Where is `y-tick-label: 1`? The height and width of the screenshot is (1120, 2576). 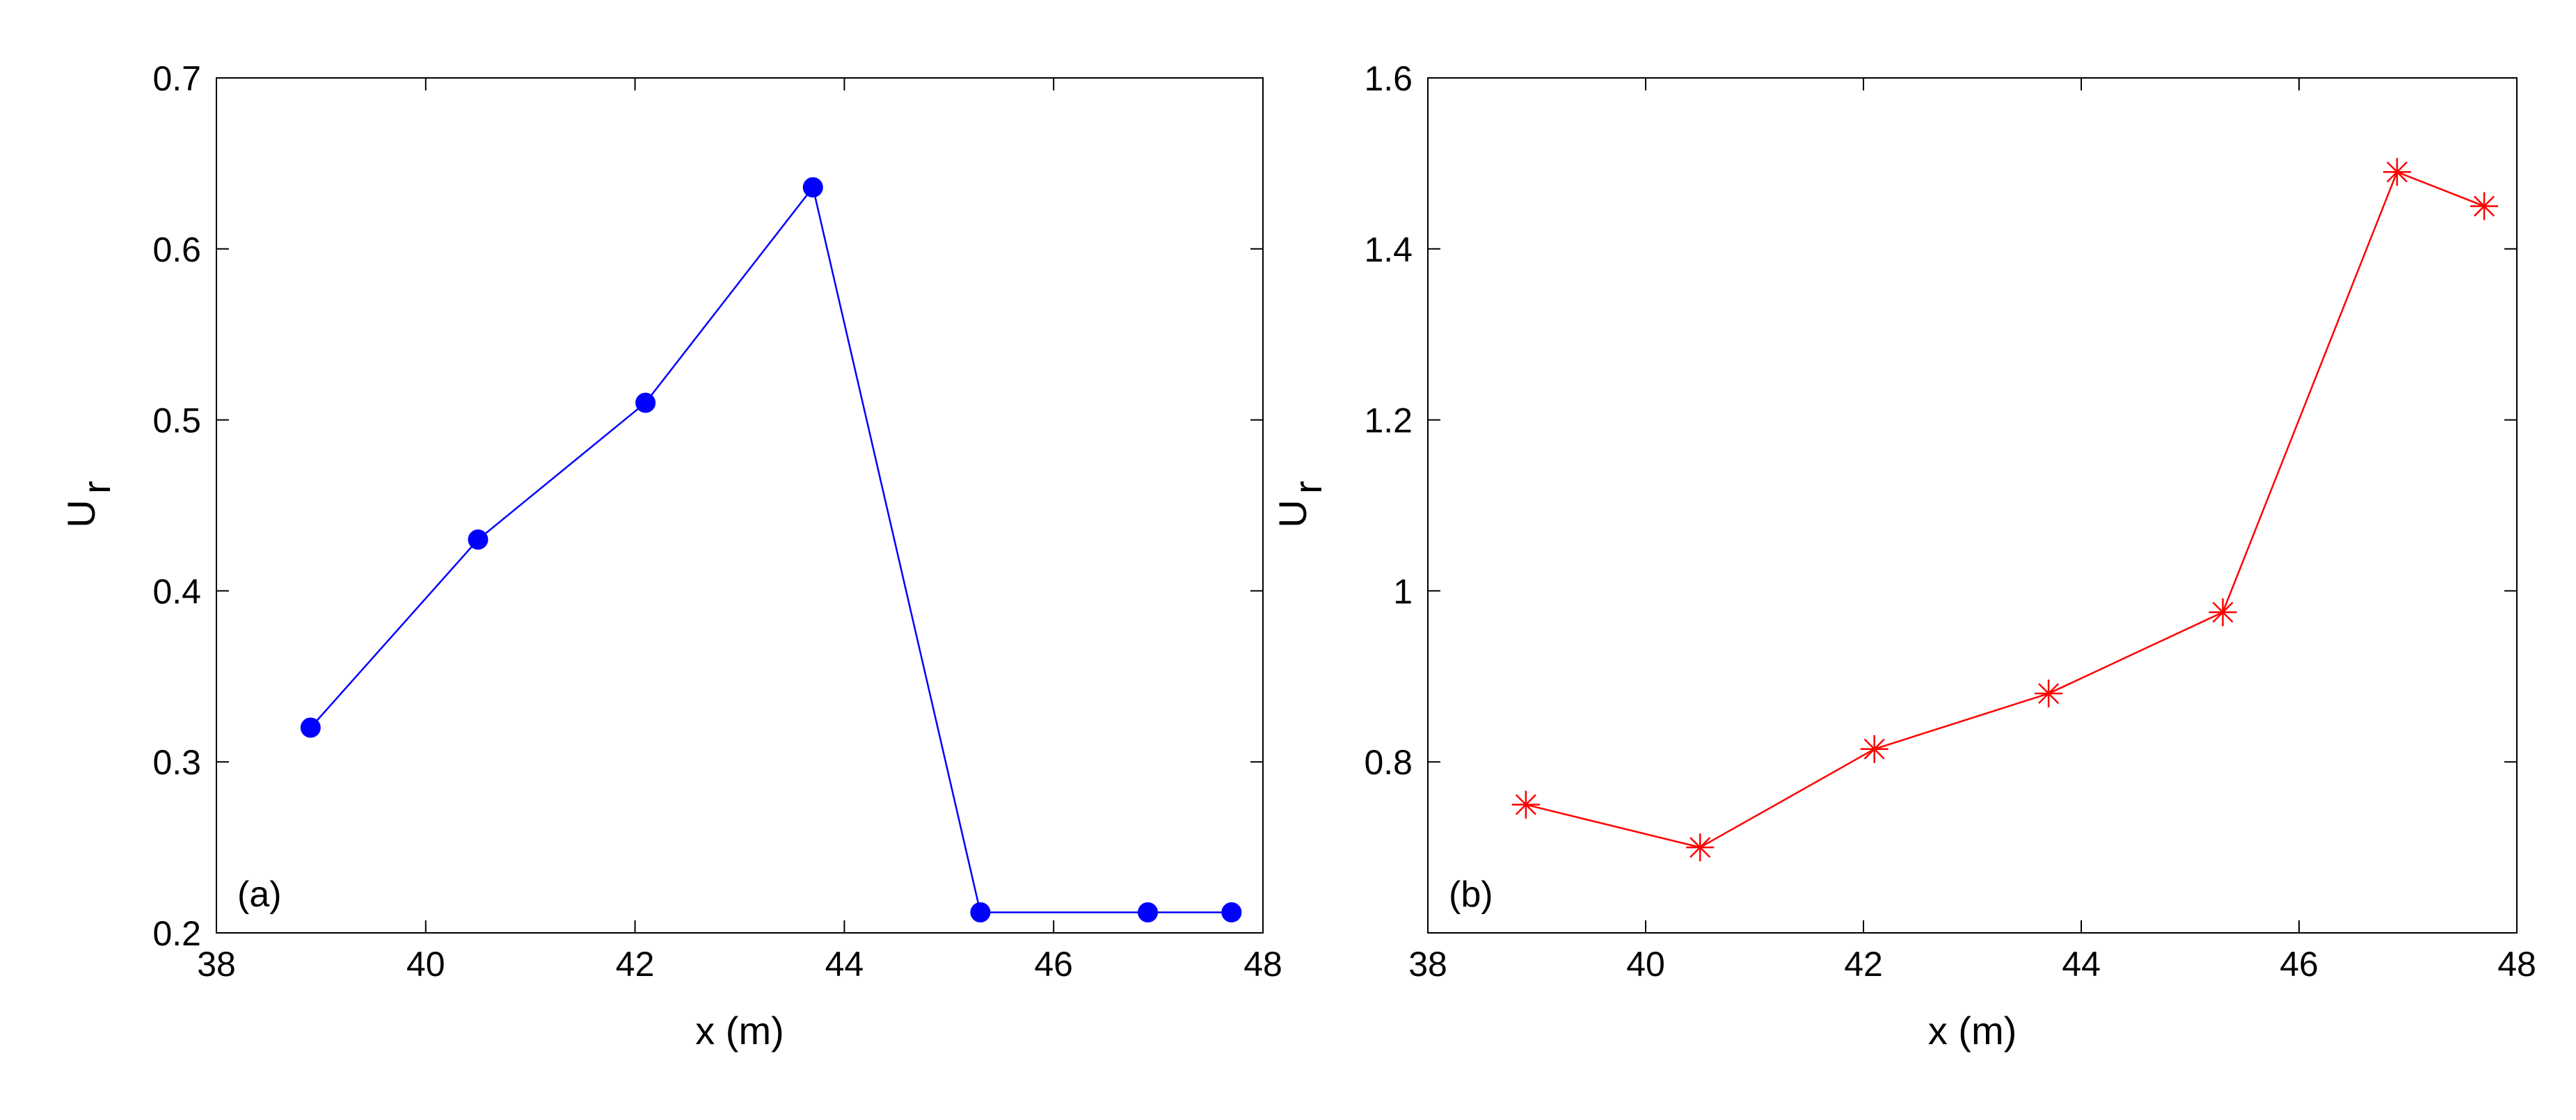 y-tick-label: 1 is located at coordinates (1403, 591).